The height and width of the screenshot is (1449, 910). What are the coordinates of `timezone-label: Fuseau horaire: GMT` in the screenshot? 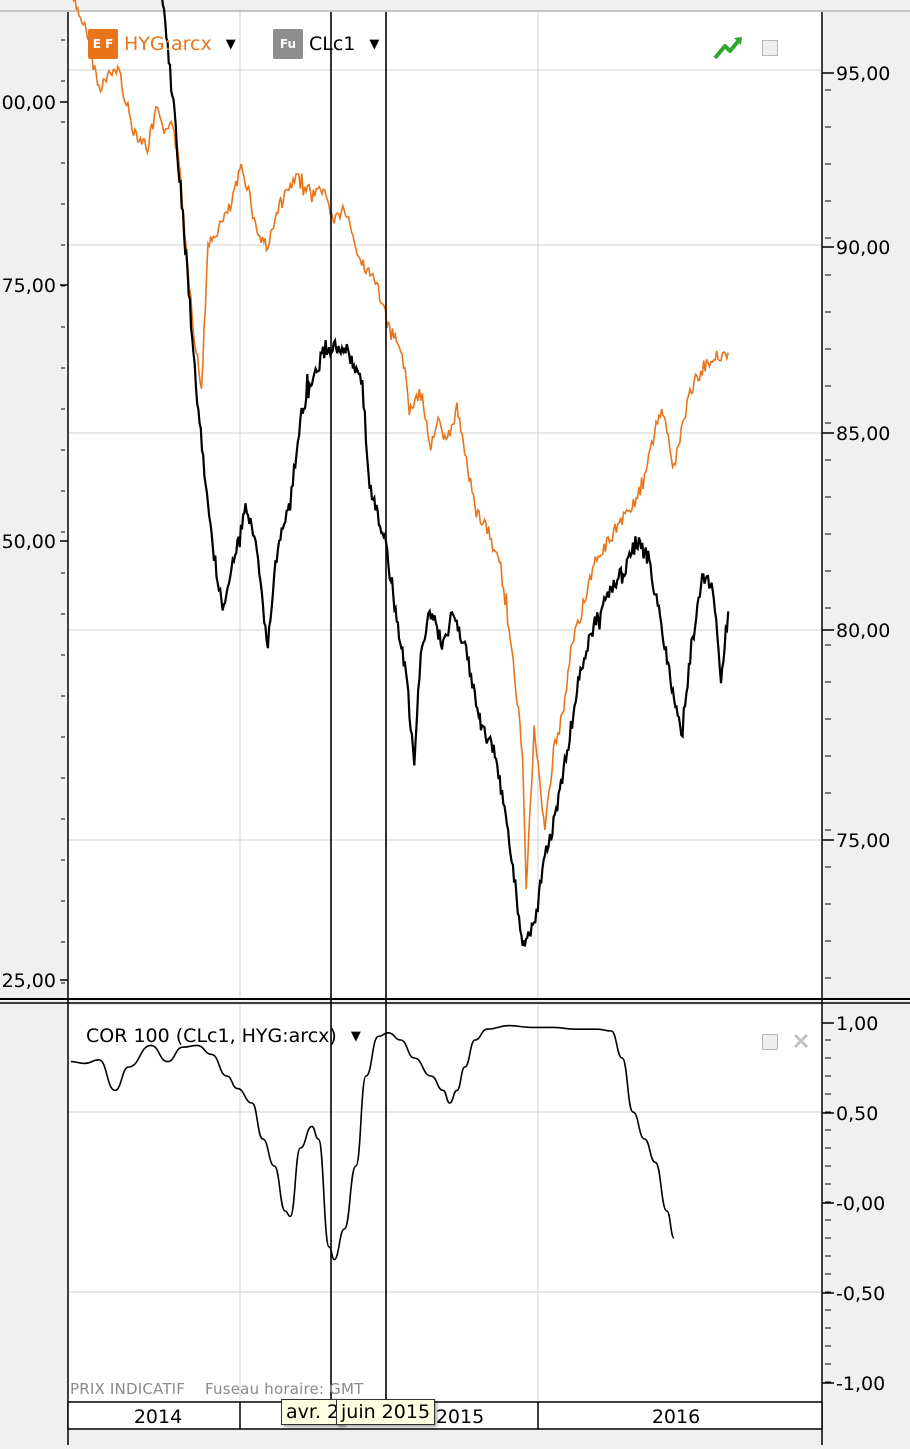 It's located at (284, 1389).